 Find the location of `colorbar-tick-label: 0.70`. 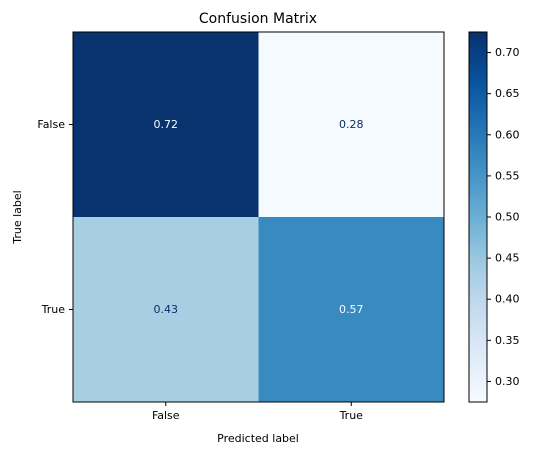

colorbar-tick-label: 0.70 is located at coordinates (507, 52).